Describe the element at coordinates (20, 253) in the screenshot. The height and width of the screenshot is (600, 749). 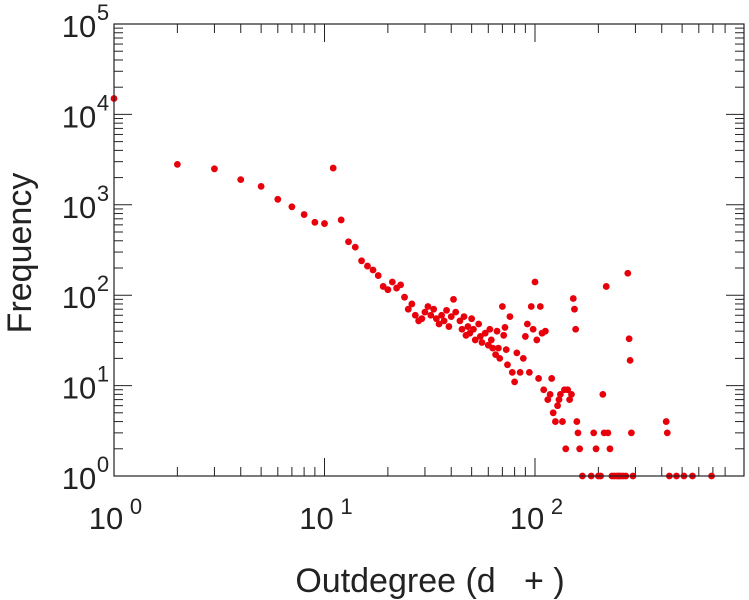
I see `y-axis-label: Frequency` at that location.